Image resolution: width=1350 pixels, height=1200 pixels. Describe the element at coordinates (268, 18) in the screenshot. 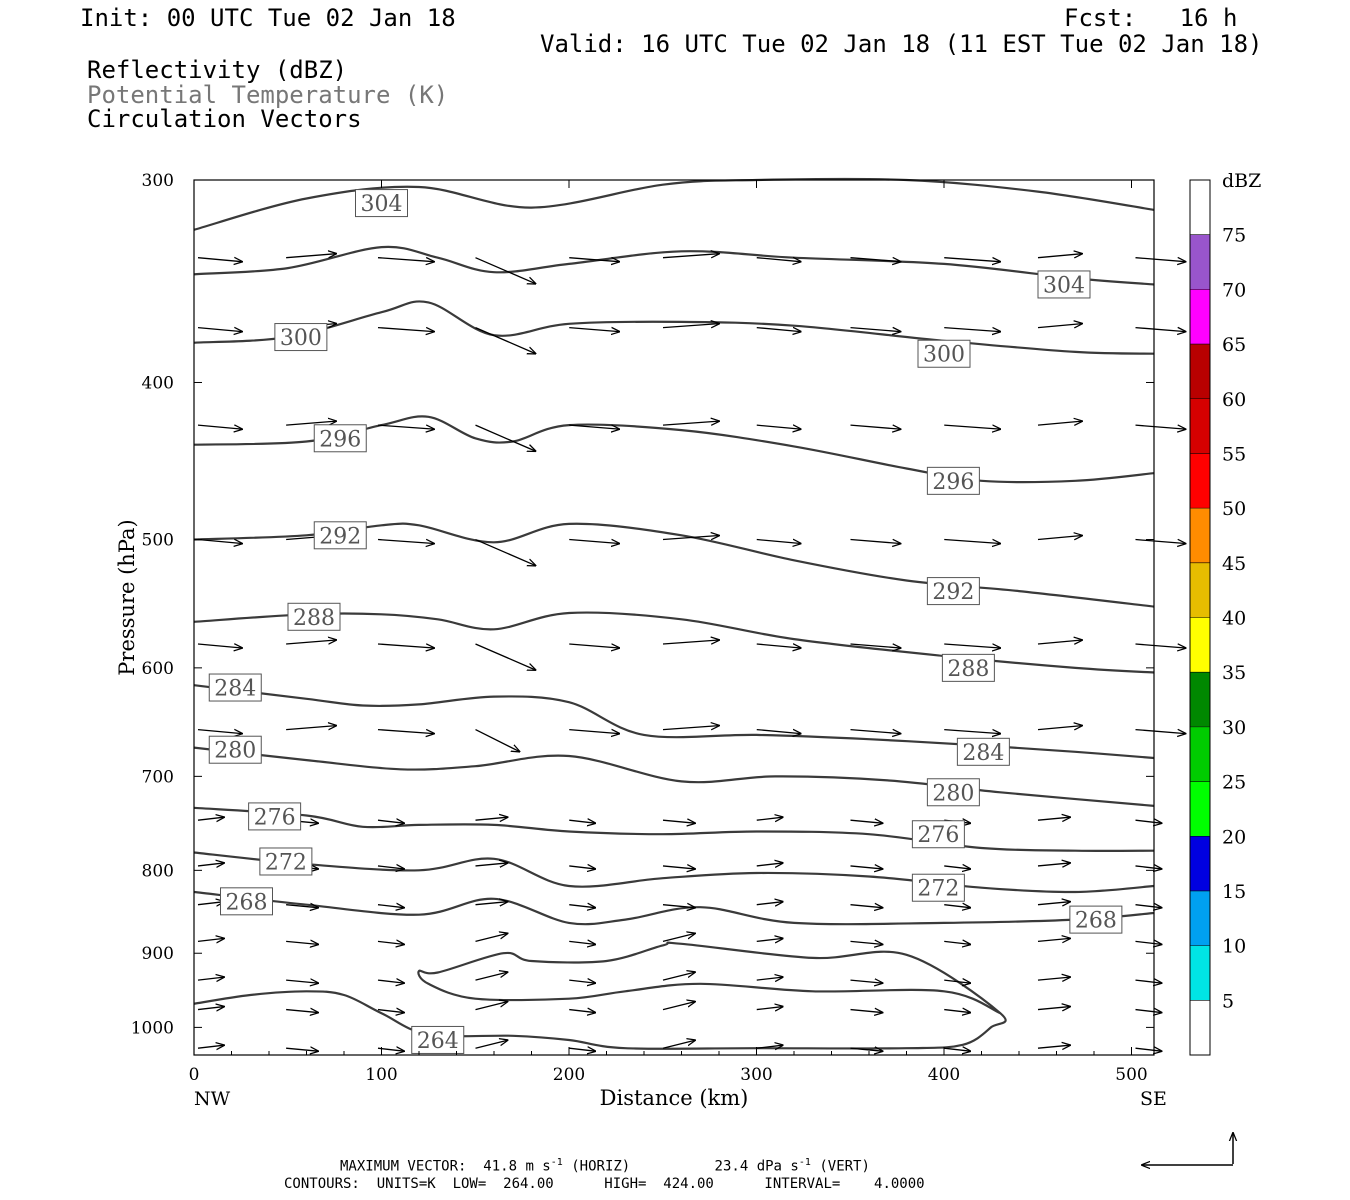

I see `init-time-label: Init: 00 UTC Tue 02 Jan 18` at that location.